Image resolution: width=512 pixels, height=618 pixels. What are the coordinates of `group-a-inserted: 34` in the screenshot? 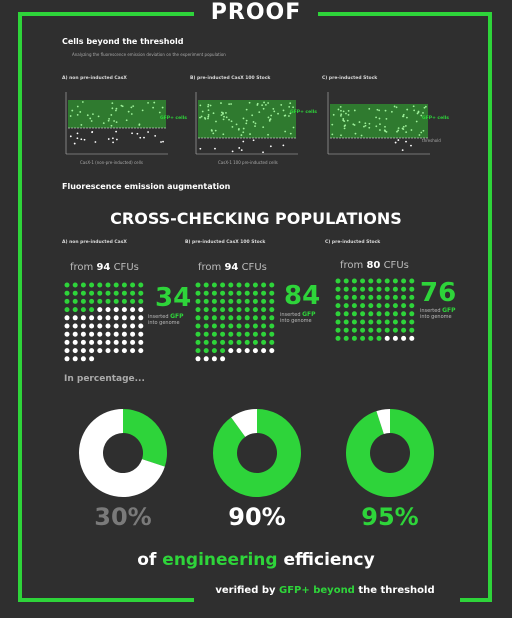 It's located at (173, 298).